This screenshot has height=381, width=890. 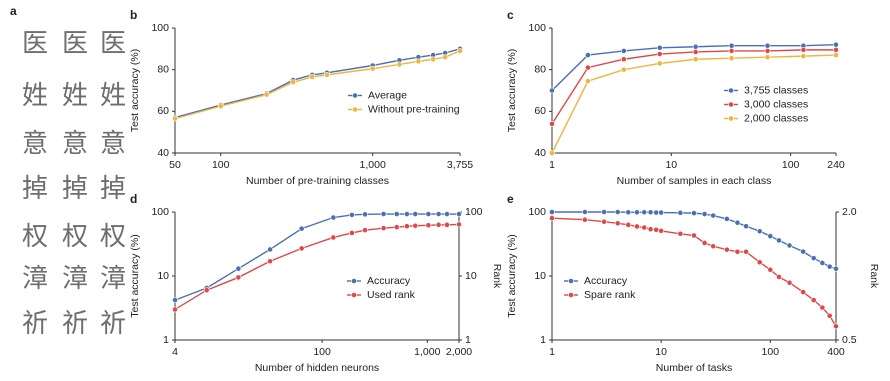 What do you see at coordinates (468, 340) in the screenshot?
I see `y2-tick-label: 1` at bounding box center [468, 340].